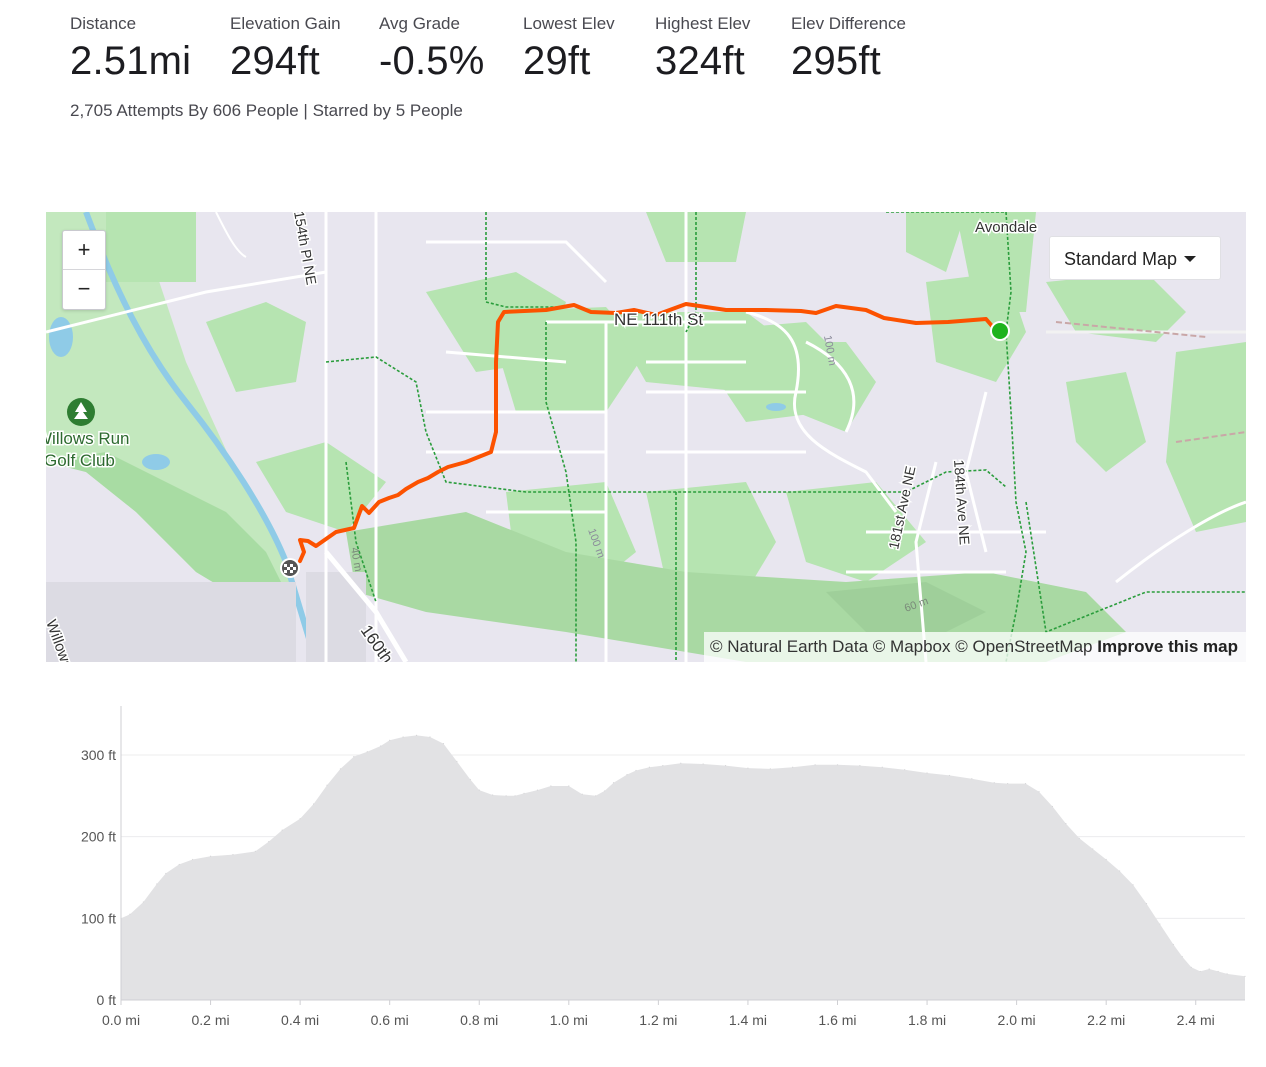  Describe the element at coordinates (927, 1020) in the screenshot. I see `x-tick-label: 1.8 mi` at that location.